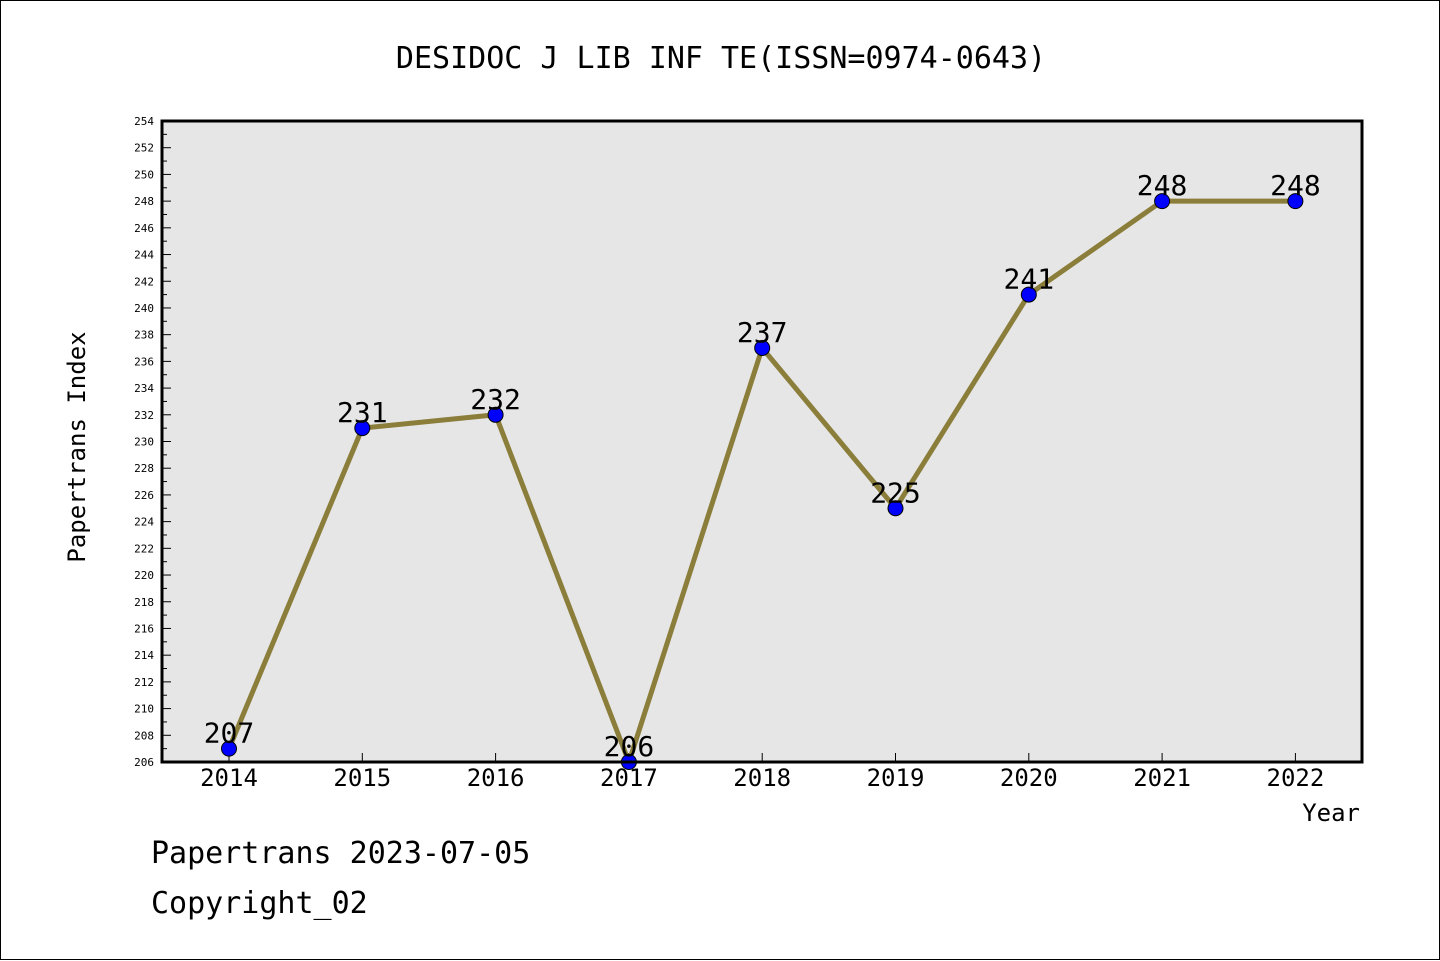 The width and height of the screenshot is (1440, 961). What do you see at coordinates (144, 468) in the screenshot?
I see `y-tick-label: 228` at bounding box center [144, 468].